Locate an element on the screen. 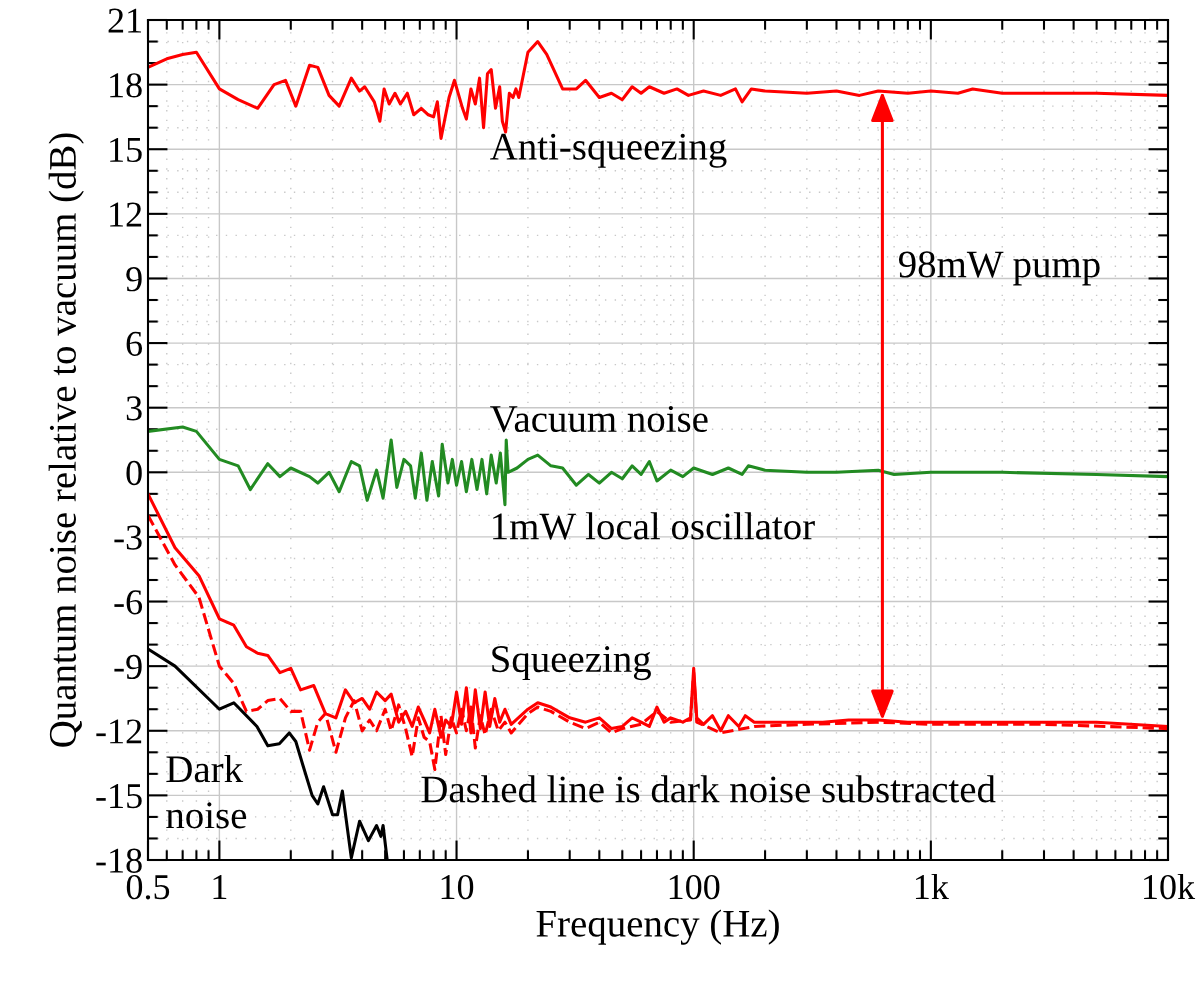 The width and height of the screenshot is (1200, 987). y-tick-label: 0 is located at coordinates (134, 473).